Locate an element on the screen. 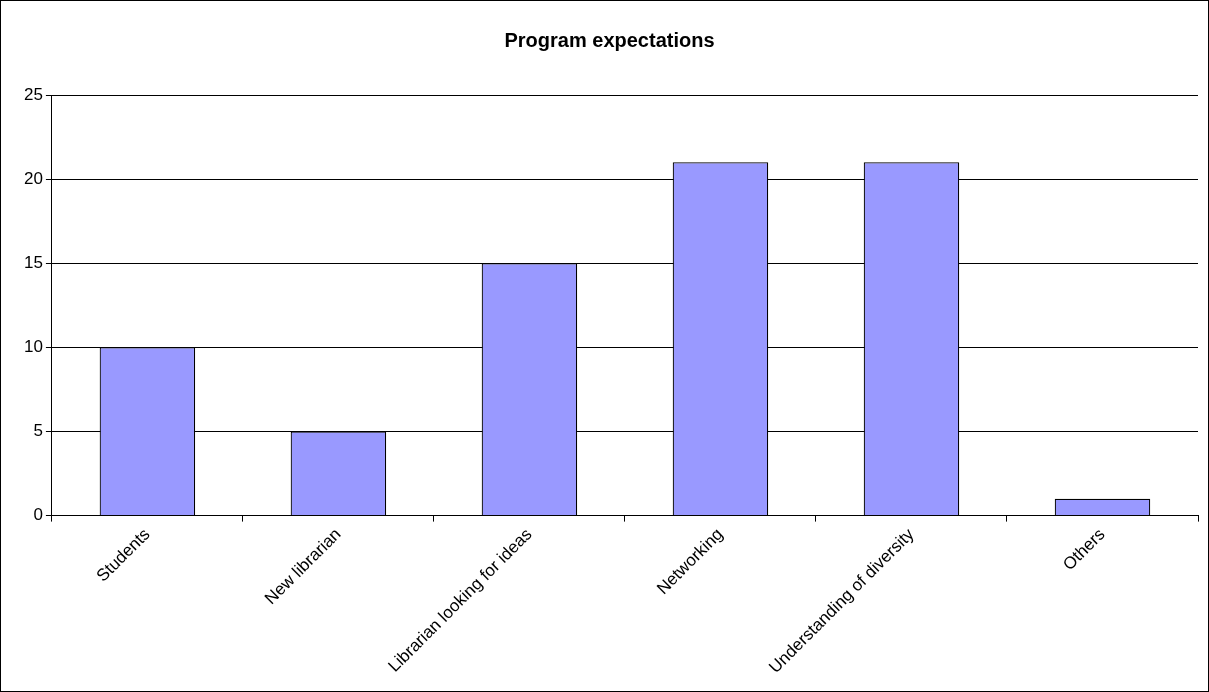 The height and width of the screenshot is (692, 1209). y-tick-label: 15 is located at coordinates (33, 262).